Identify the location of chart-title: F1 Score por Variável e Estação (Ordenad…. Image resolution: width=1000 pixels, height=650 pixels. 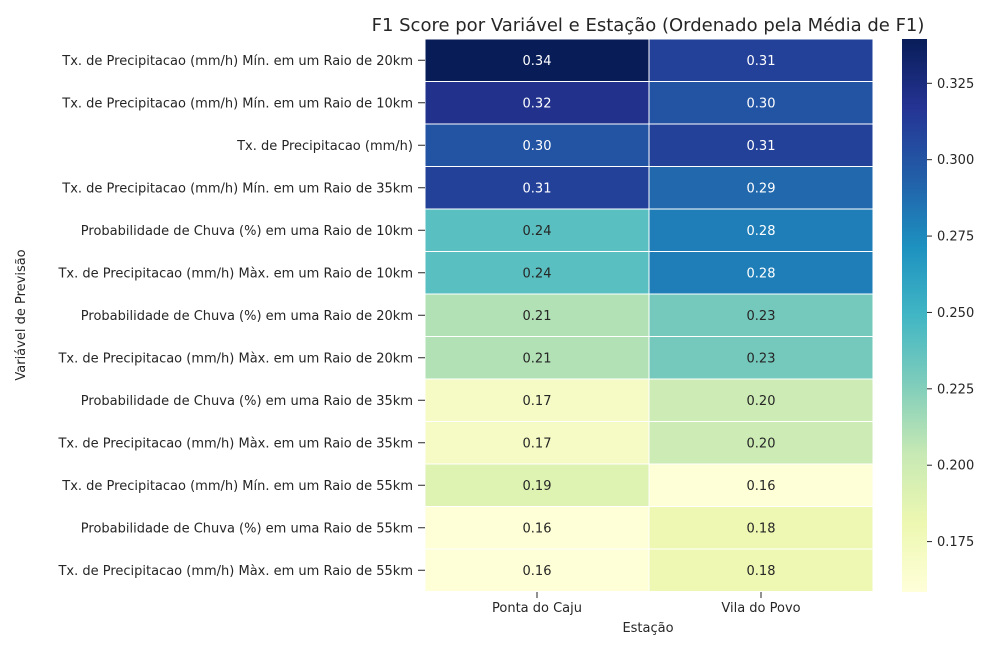
(648, 25).